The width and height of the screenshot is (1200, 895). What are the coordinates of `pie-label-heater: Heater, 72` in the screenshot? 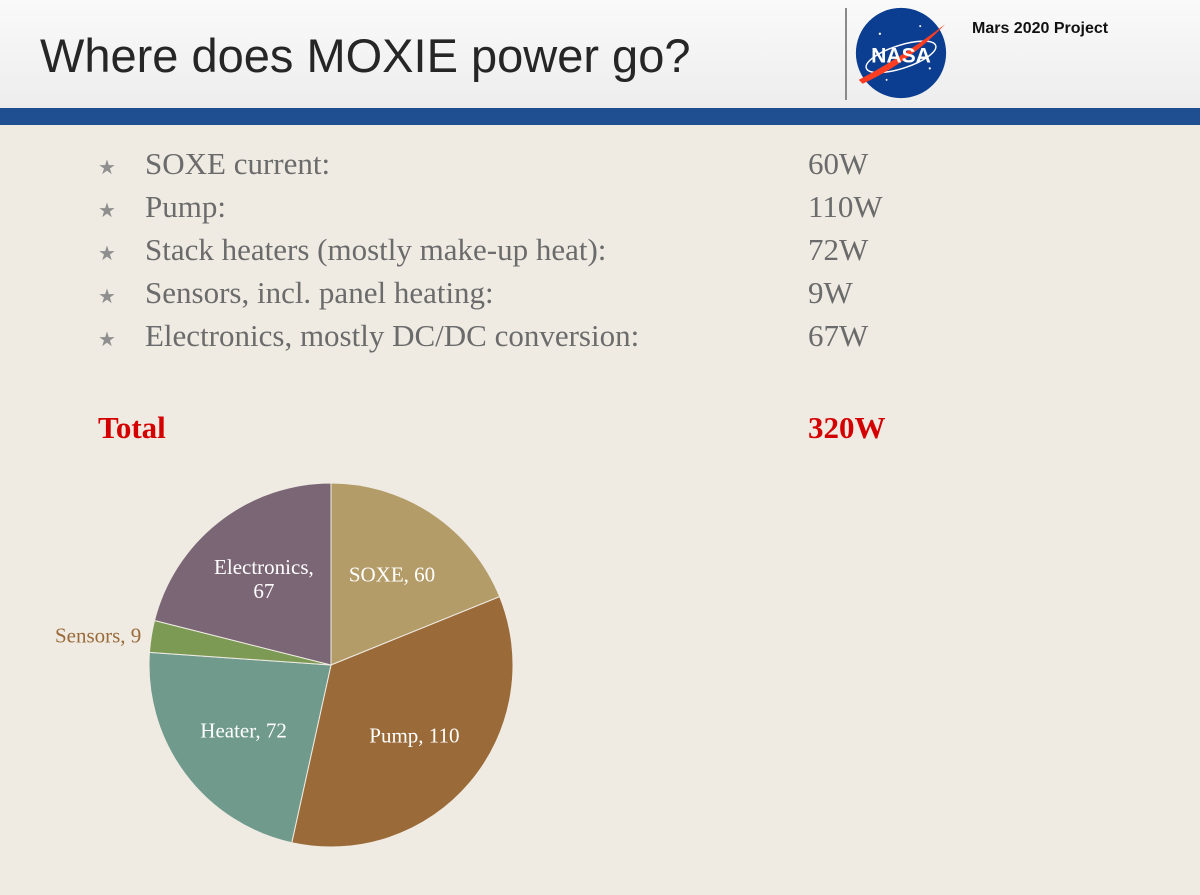 It's located at (243, 730).